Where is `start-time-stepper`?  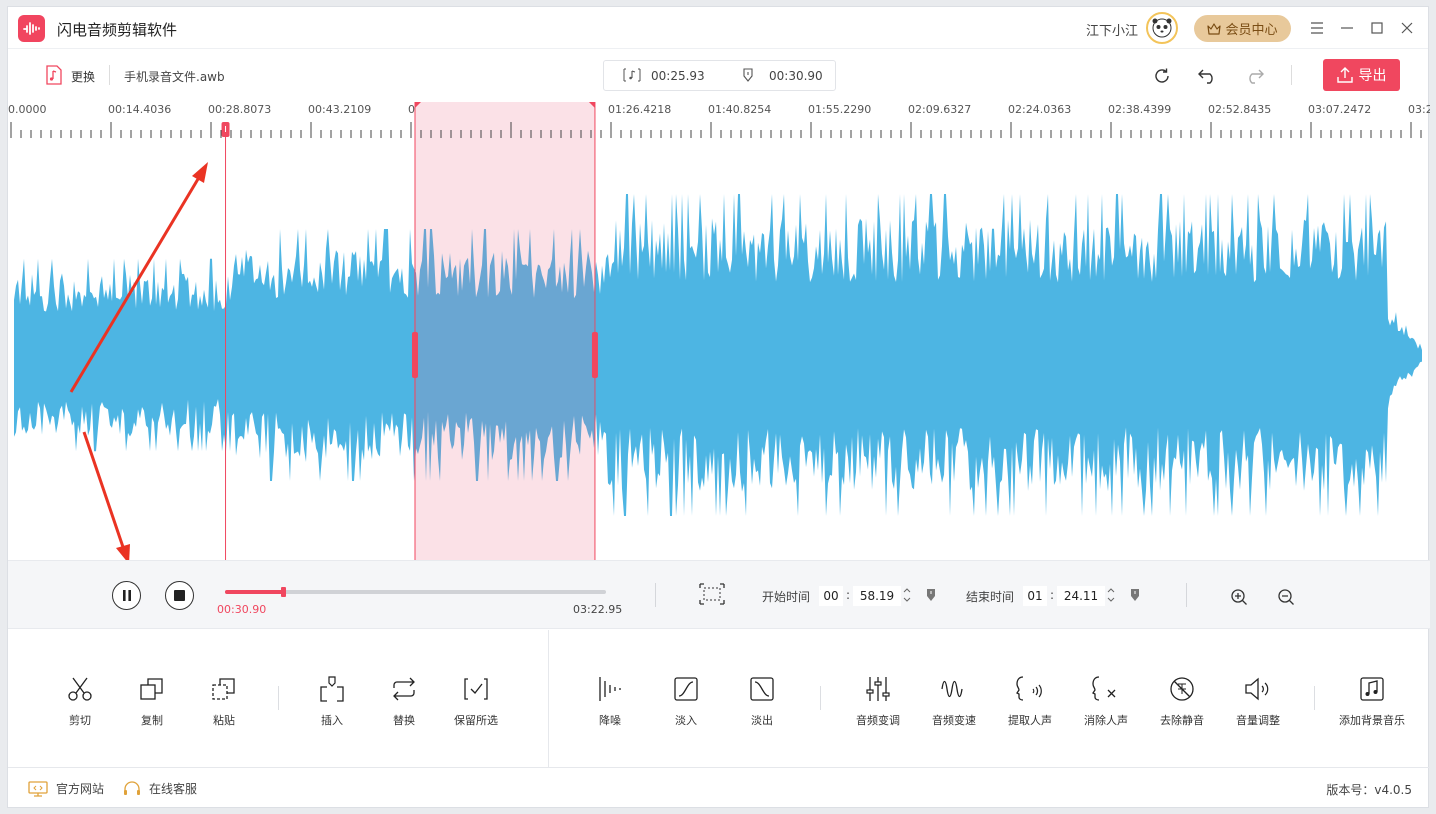
start-time-stepper is located at coordinates (907, 595).